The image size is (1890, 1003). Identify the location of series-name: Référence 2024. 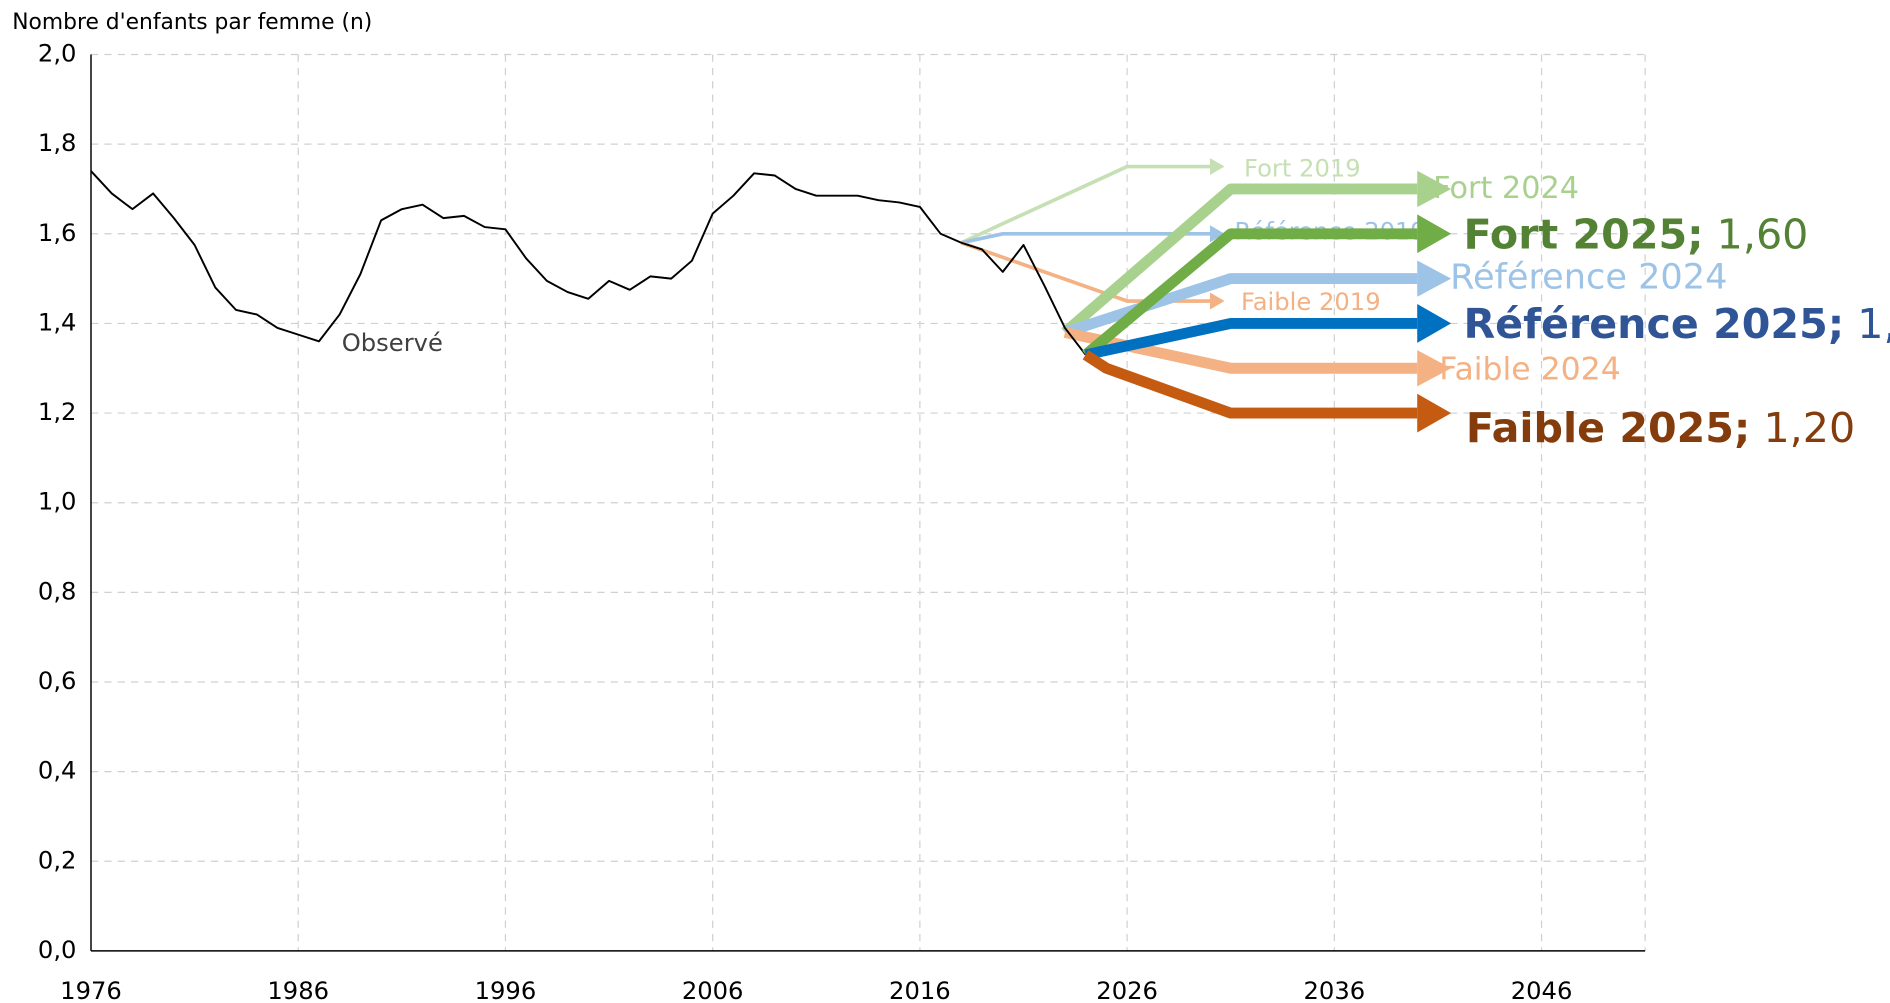
(1588, 277).